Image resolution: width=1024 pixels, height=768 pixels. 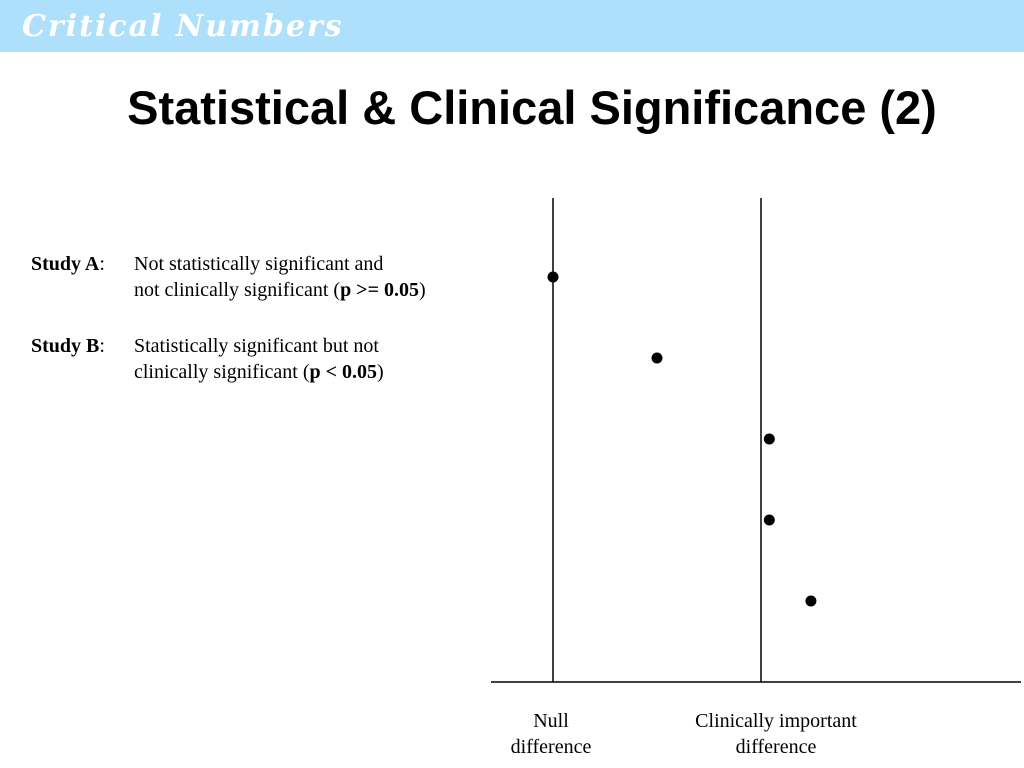 I want to click on study-a-label: Study A:, so click(x=68, y=264).